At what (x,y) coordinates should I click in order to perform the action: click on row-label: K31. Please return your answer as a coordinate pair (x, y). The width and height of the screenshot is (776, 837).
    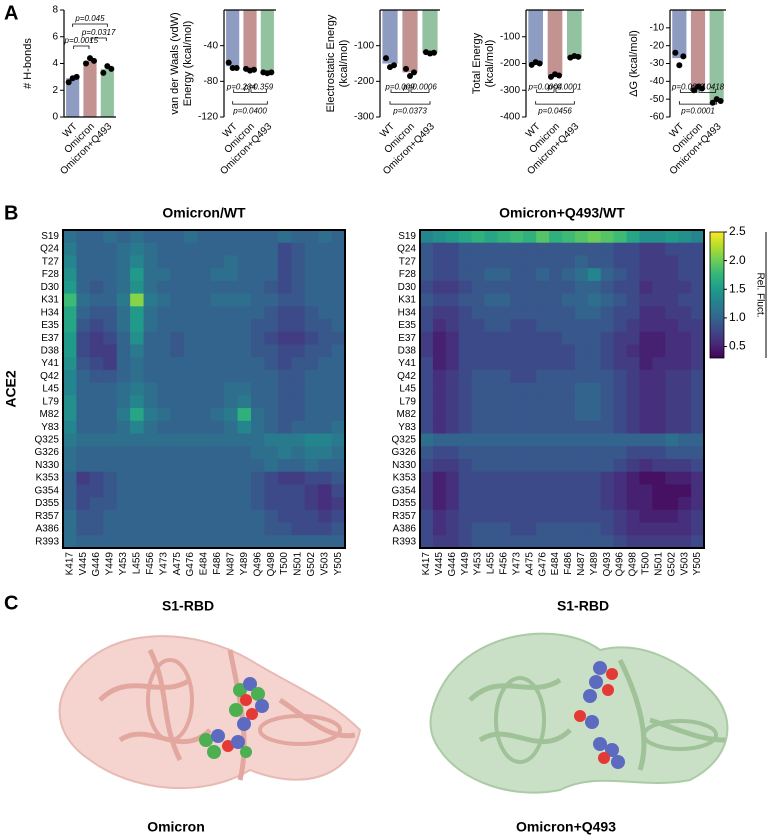
    Looking at the image, I should click on (407, 300).